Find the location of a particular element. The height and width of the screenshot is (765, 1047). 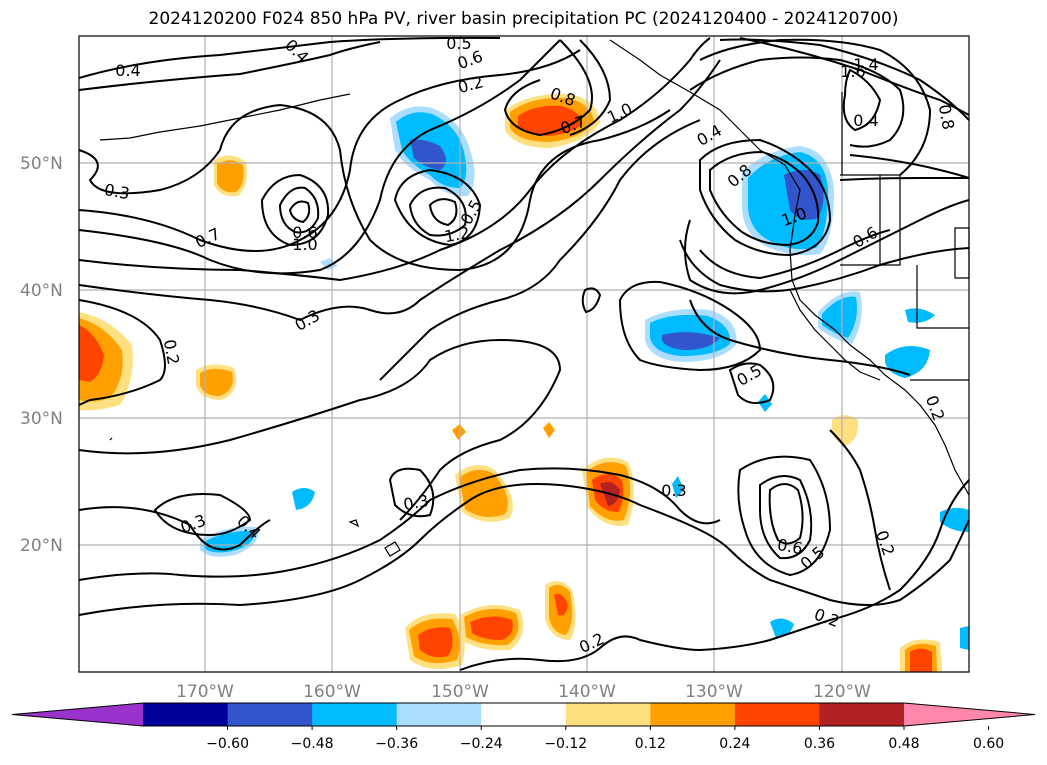

lon-label-150w: 150°W is located at coordinates (460, 692).